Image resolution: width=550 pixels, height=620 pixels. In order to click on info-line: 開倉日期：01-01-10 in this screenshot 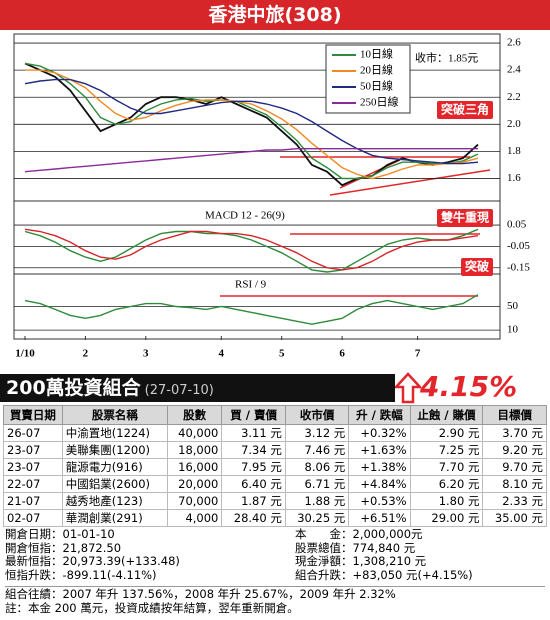, I will do `click(60, 534)`.